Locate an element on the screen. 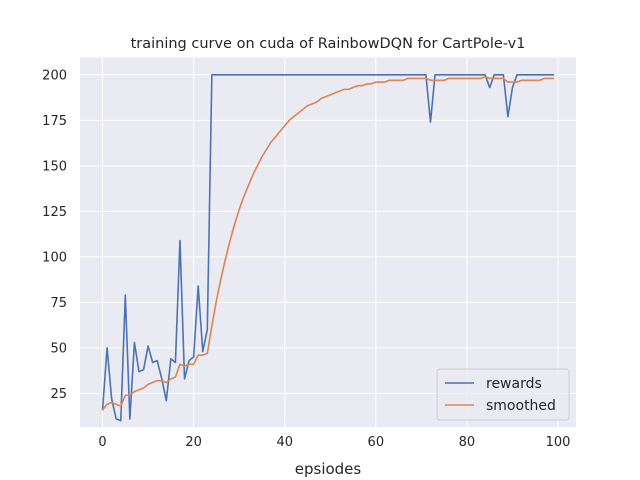 This screenshot has width=640, height=480. x-tick-label: 100 is located at coordinates (558, 442).